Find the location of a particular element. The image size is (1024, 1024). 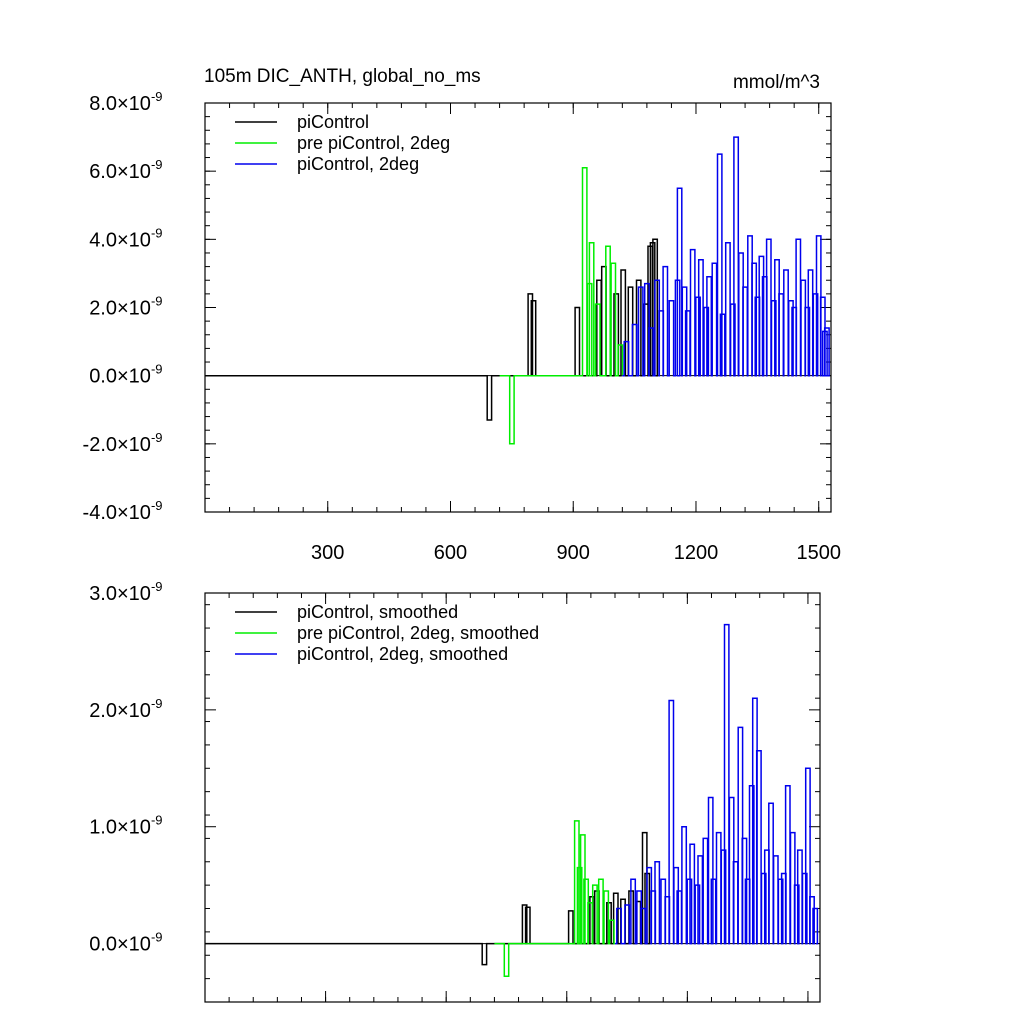

legend-label: piControl, 2deg is located at coordinates (358, 164).